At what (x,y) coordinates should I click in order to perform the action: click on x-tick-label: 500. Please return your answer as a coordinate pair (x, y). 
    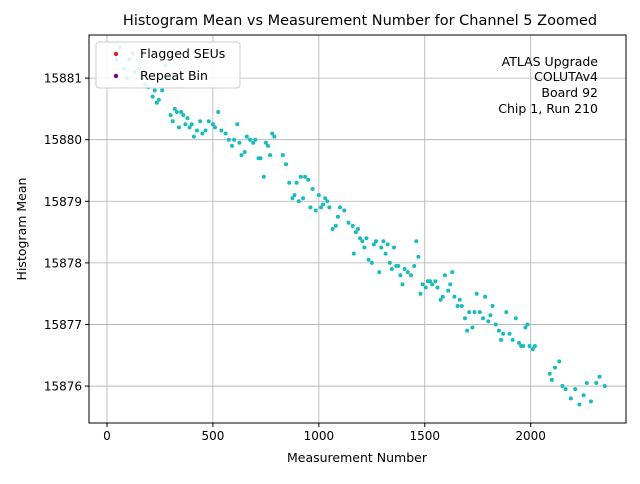
    Looking at the image, I should click on (212, 436).